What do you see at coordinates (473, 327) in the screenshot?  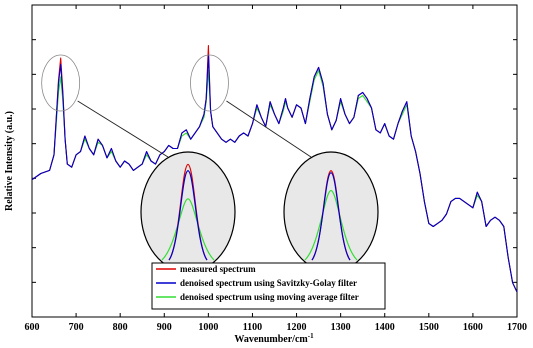 I see `x-tick-label: 1600` at bounding box center [473, 327].